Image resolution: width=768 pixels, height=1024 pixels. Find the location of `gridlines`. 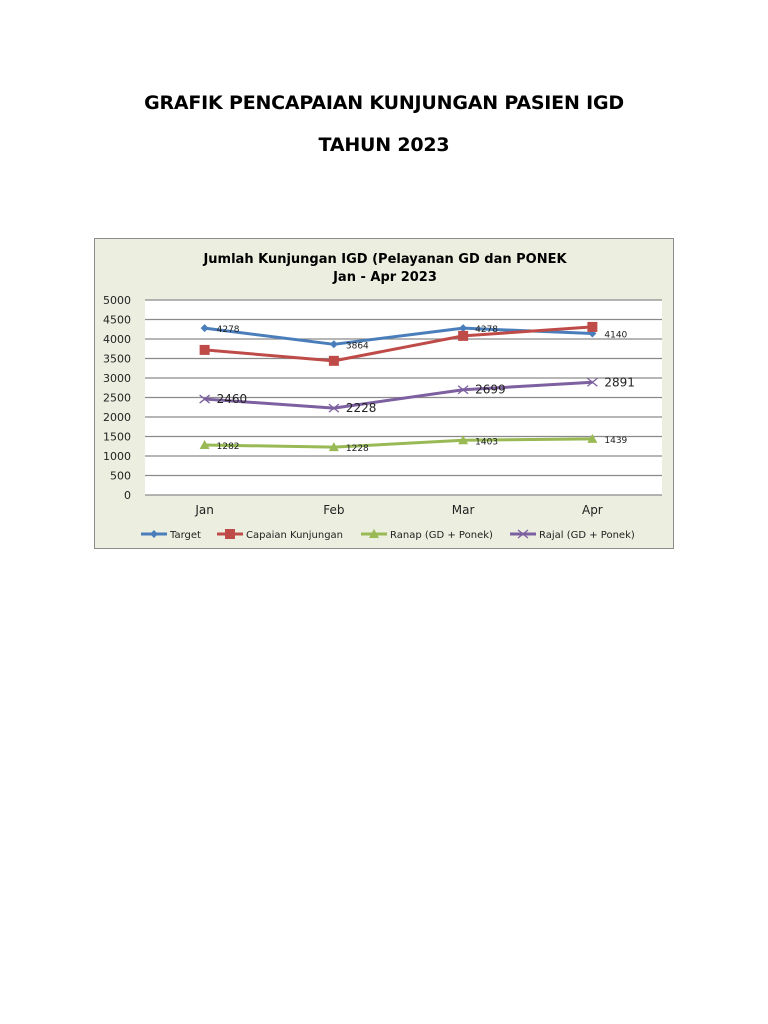

gridlines is located at coordinates (403, 397).